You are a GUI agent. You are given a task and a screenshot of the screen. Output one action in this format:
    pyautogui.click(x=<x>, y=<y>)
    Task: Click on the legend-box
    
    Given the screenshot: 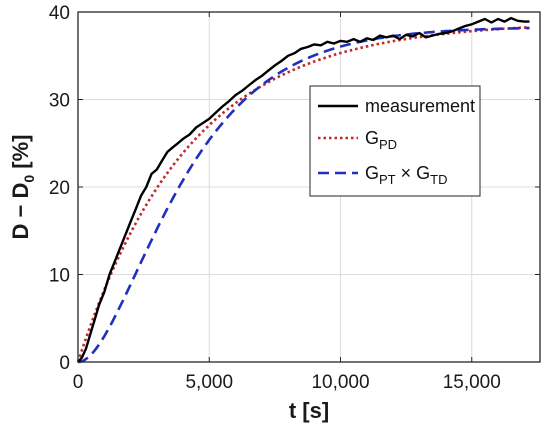 What is the action you would take?
    pyautogui.click(x=395, y=141)
    